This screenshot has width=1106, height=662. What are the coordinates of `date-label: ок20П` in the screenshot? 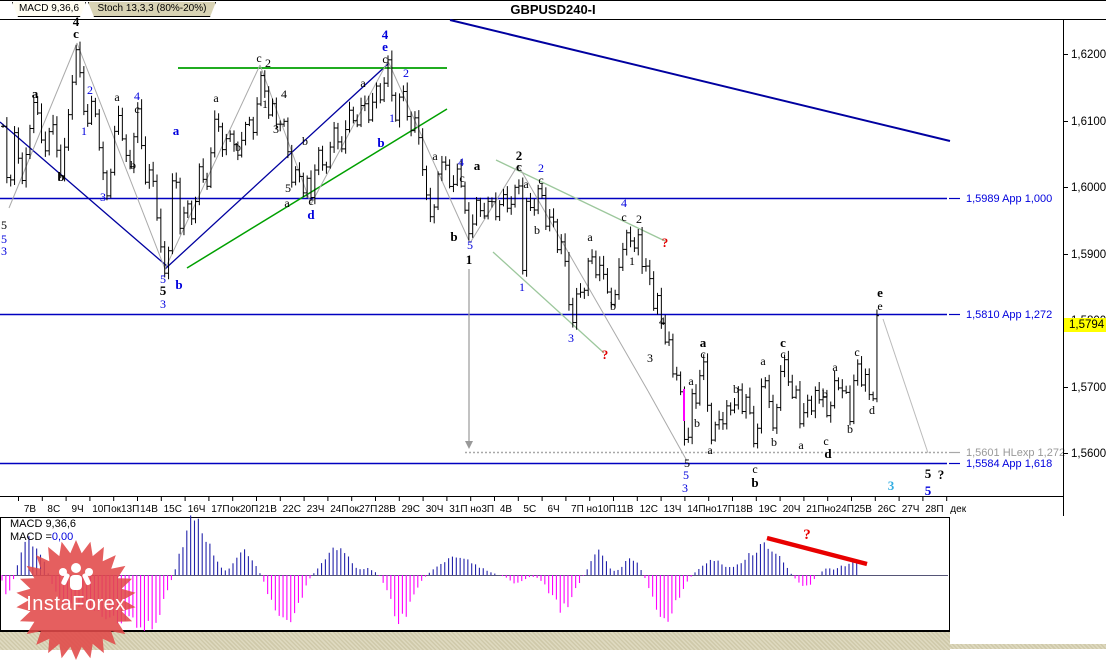 It's located at (244, 509).